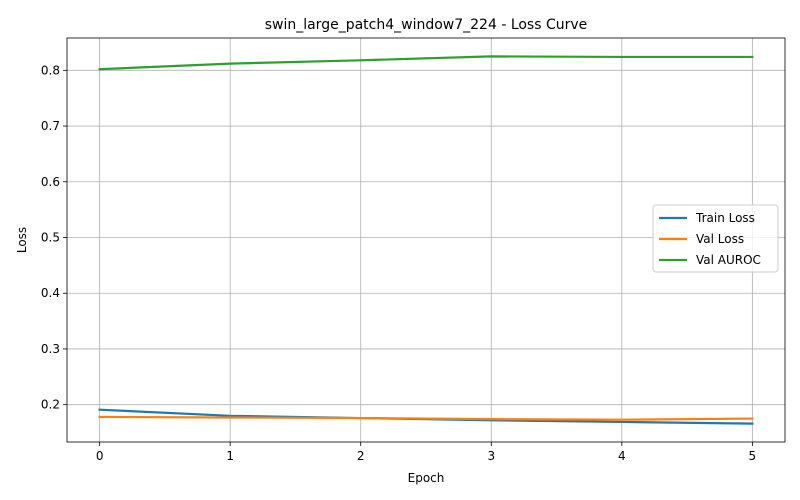  Describe the element at coordinates (753, 456) in the screenshot. I see `x-tick-label: 5` at that location.